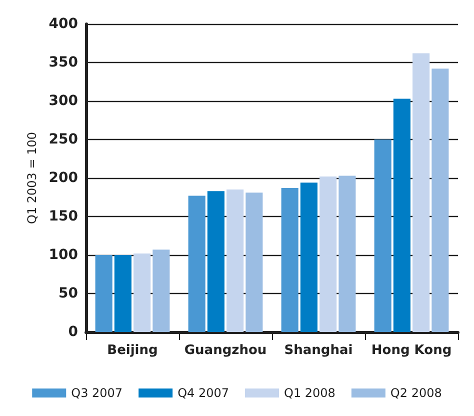 The height and width of the screenshot is (416, 474). I want to click on x-tick-label: Hong Kong, so click(411, 350).